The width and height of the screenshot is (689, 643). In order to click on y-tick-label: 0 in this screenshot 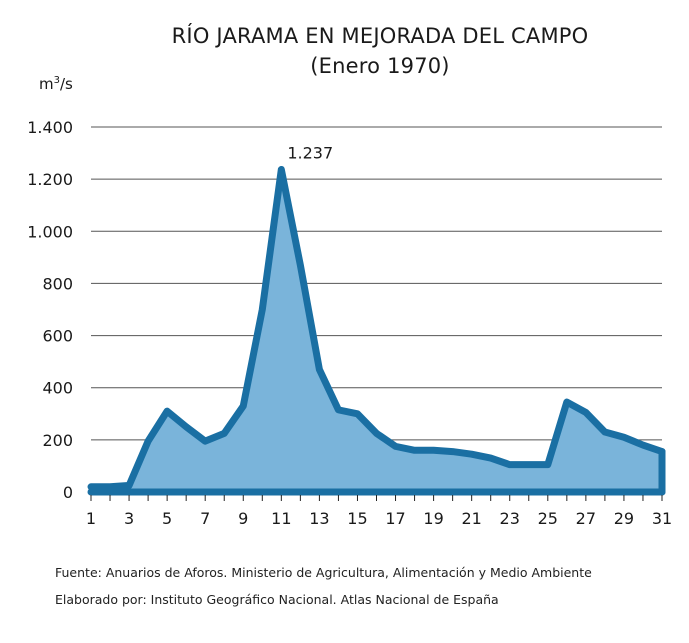, I will do `click(68, 492)`.